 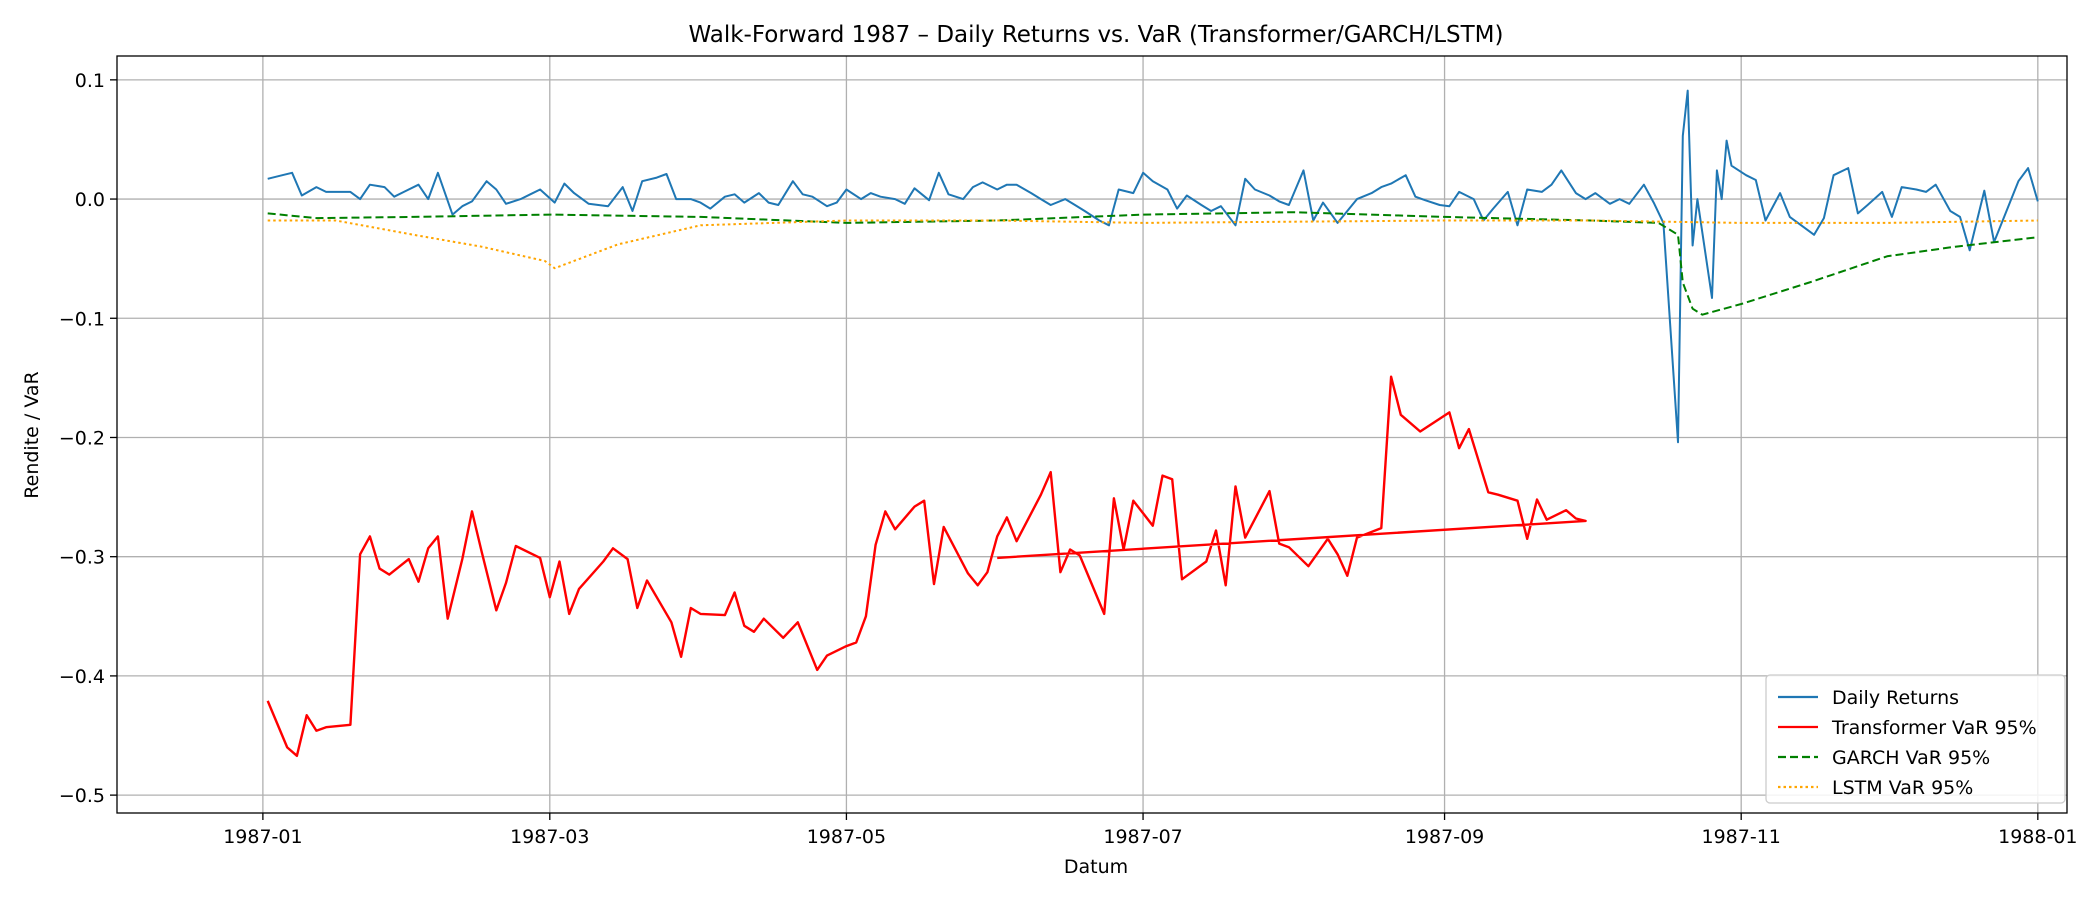 I want to click on x-tick-label: 1987-01, so click(x=262, y=837).